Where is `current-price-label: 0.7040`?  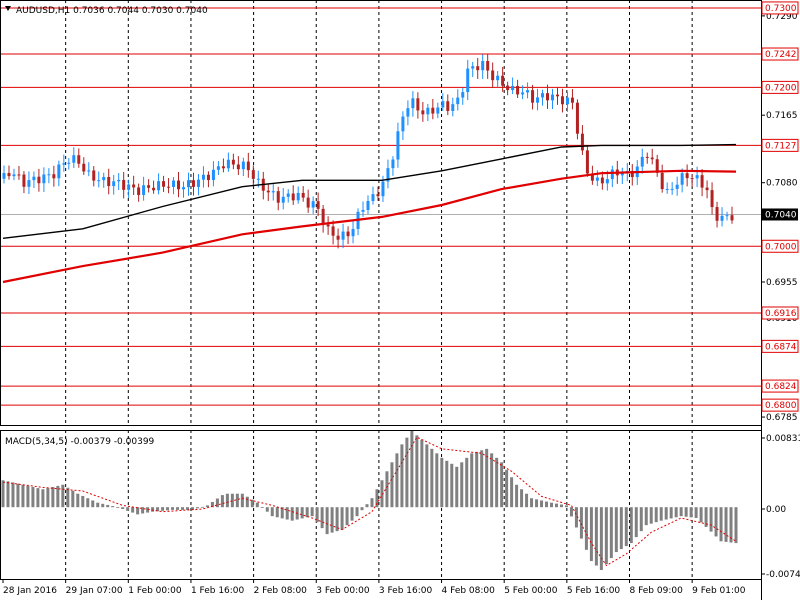
current-price-label: 0.7040 is located at coordinates (781, 215).